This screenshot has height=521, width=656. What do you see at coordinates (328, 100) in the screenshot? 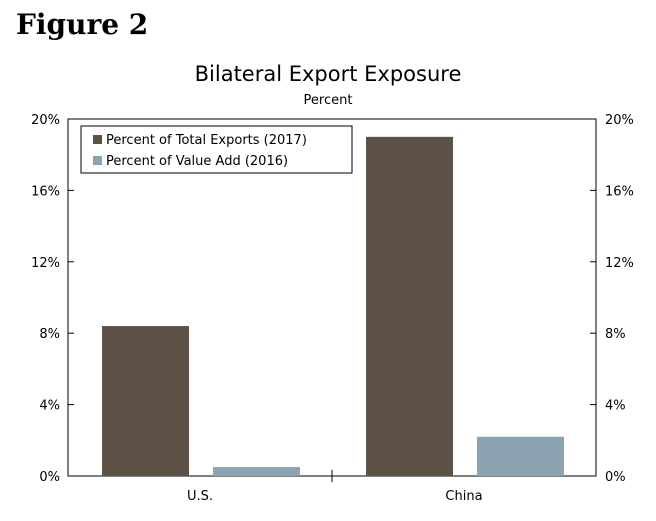
I see `chart-subtitle: Percent` at bounding box center [328, 100].